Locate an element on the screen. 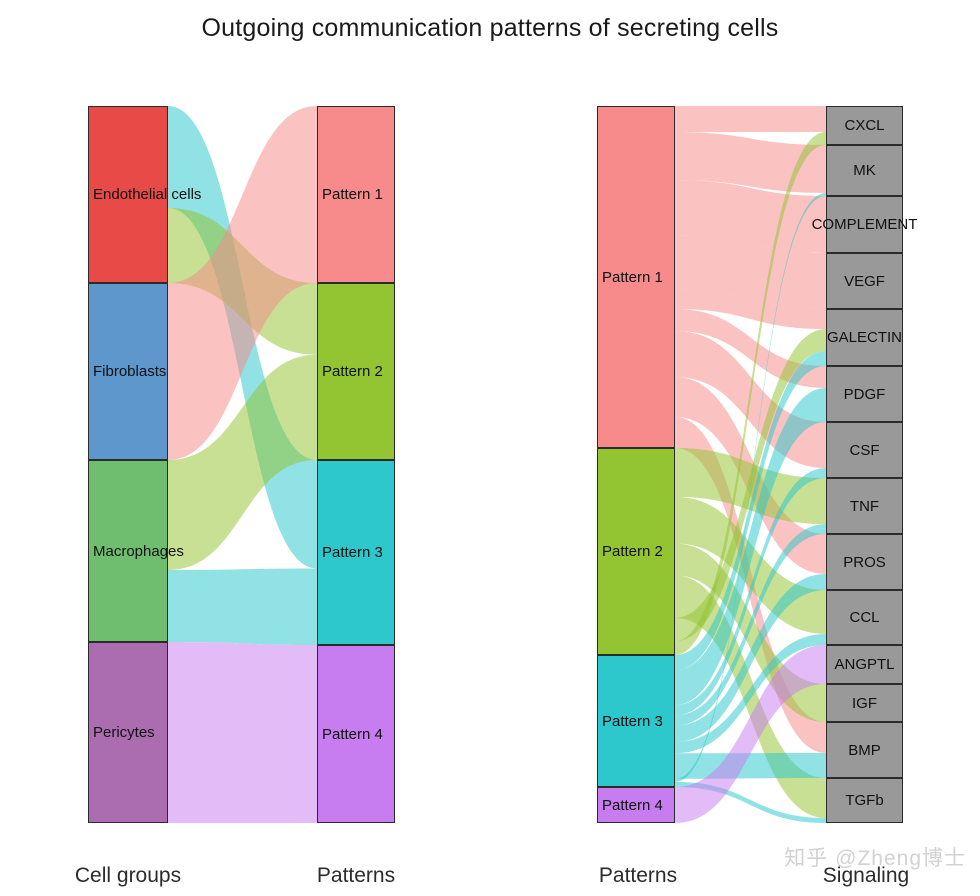 The height and width of the screenshot is (896, 980). sankey-node-label: Pericytes is located at coordinates (124, 732).